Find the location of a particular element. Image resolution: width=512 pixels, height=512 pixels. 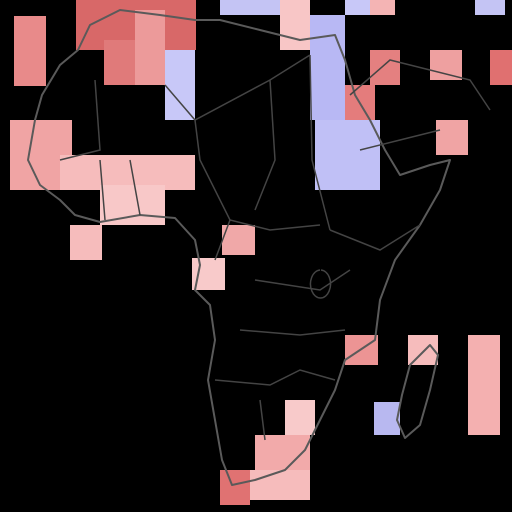

madagascar is located at coordinates (417, 391).